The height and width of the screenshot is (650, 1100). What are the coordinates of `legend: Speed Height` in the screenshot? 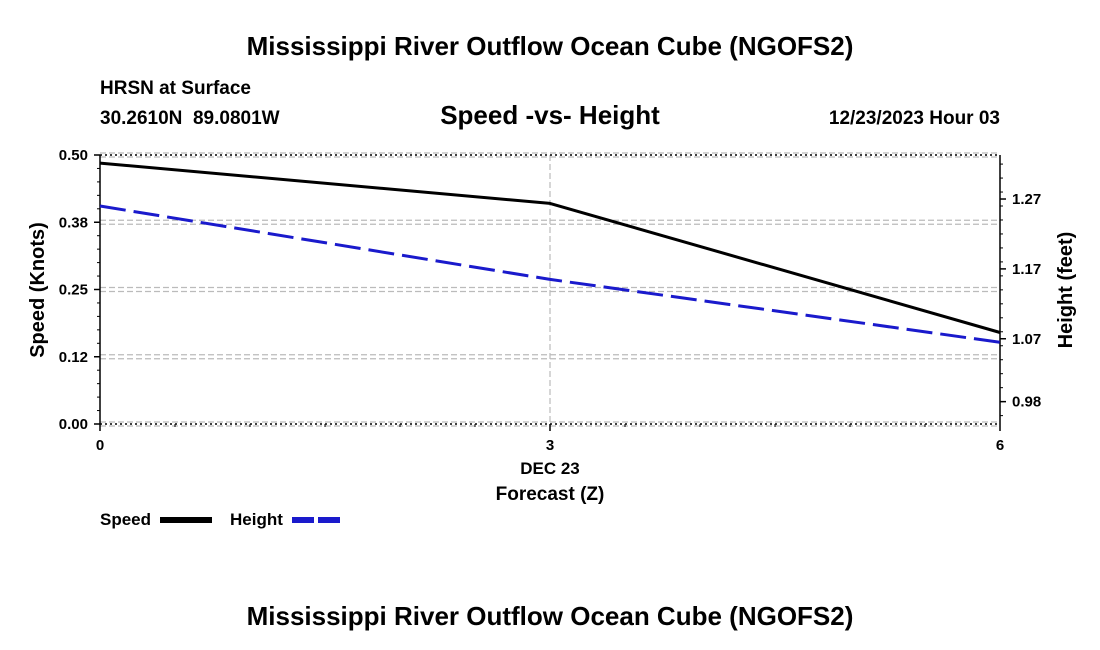 It's located at (221, 519).